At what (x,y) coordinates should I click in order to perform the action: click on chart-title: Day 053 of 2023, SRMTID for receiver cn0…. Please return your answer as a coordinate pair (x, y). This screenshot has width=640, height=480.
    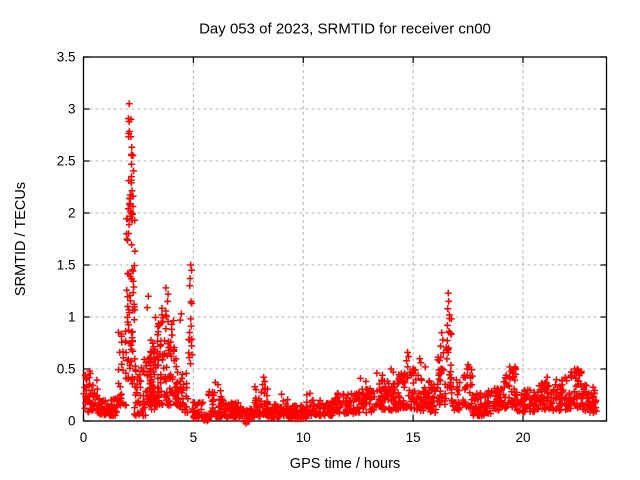
    Looking at the image, I should click on (345, 29).